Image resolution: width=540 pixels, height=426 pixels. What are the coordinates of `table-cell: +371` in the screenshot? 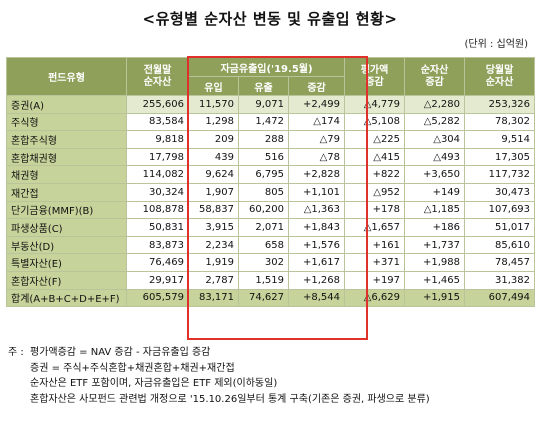 It's located at (375, 262).